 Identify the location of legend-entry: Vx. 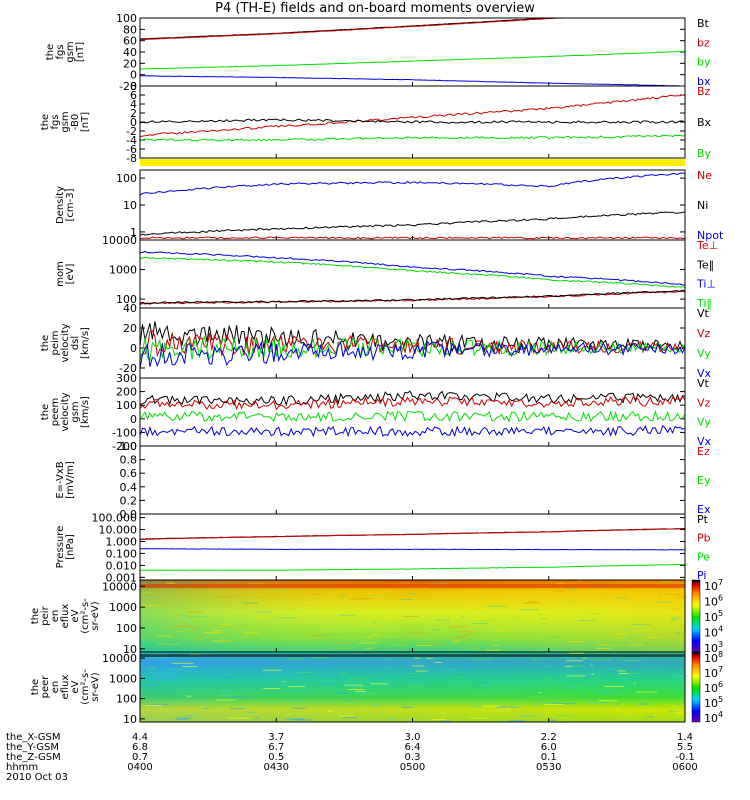
(704, 373).